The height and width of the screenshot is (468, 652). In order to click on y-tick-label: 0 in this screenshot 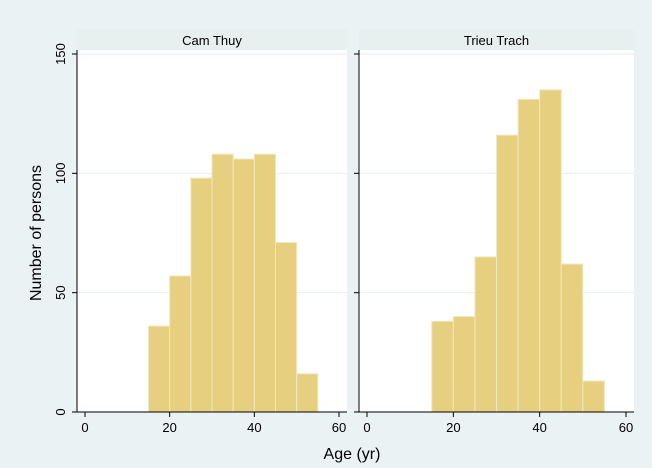, I will do `click(60, 411)`.